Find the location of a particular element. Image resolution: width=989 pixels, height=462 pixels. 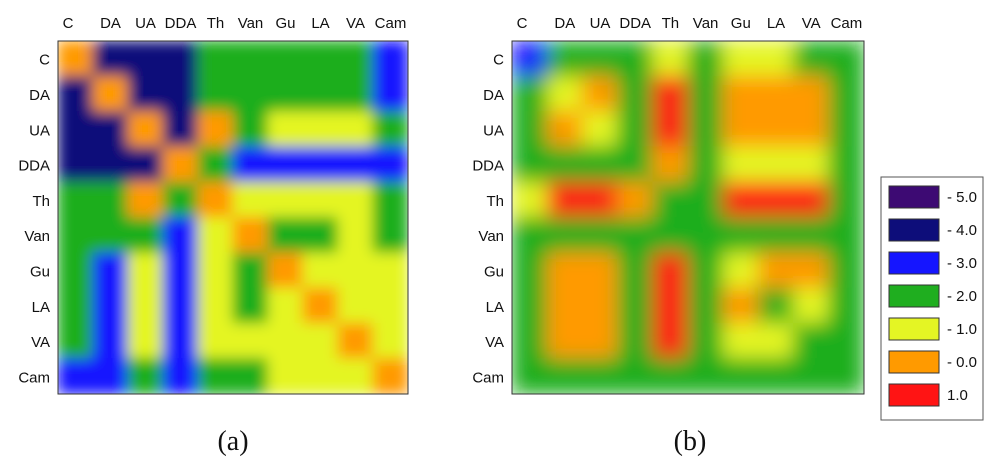

x-tick-label: VA is located at coordinates (811, 23).